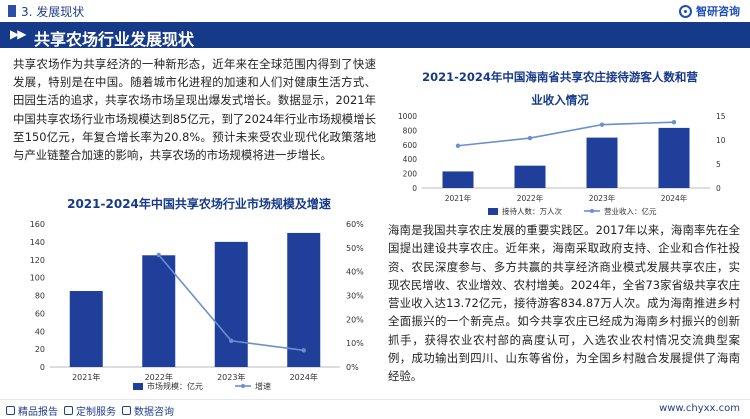  I want to click on footer-link-label: 精品报告, so click(38, 412).